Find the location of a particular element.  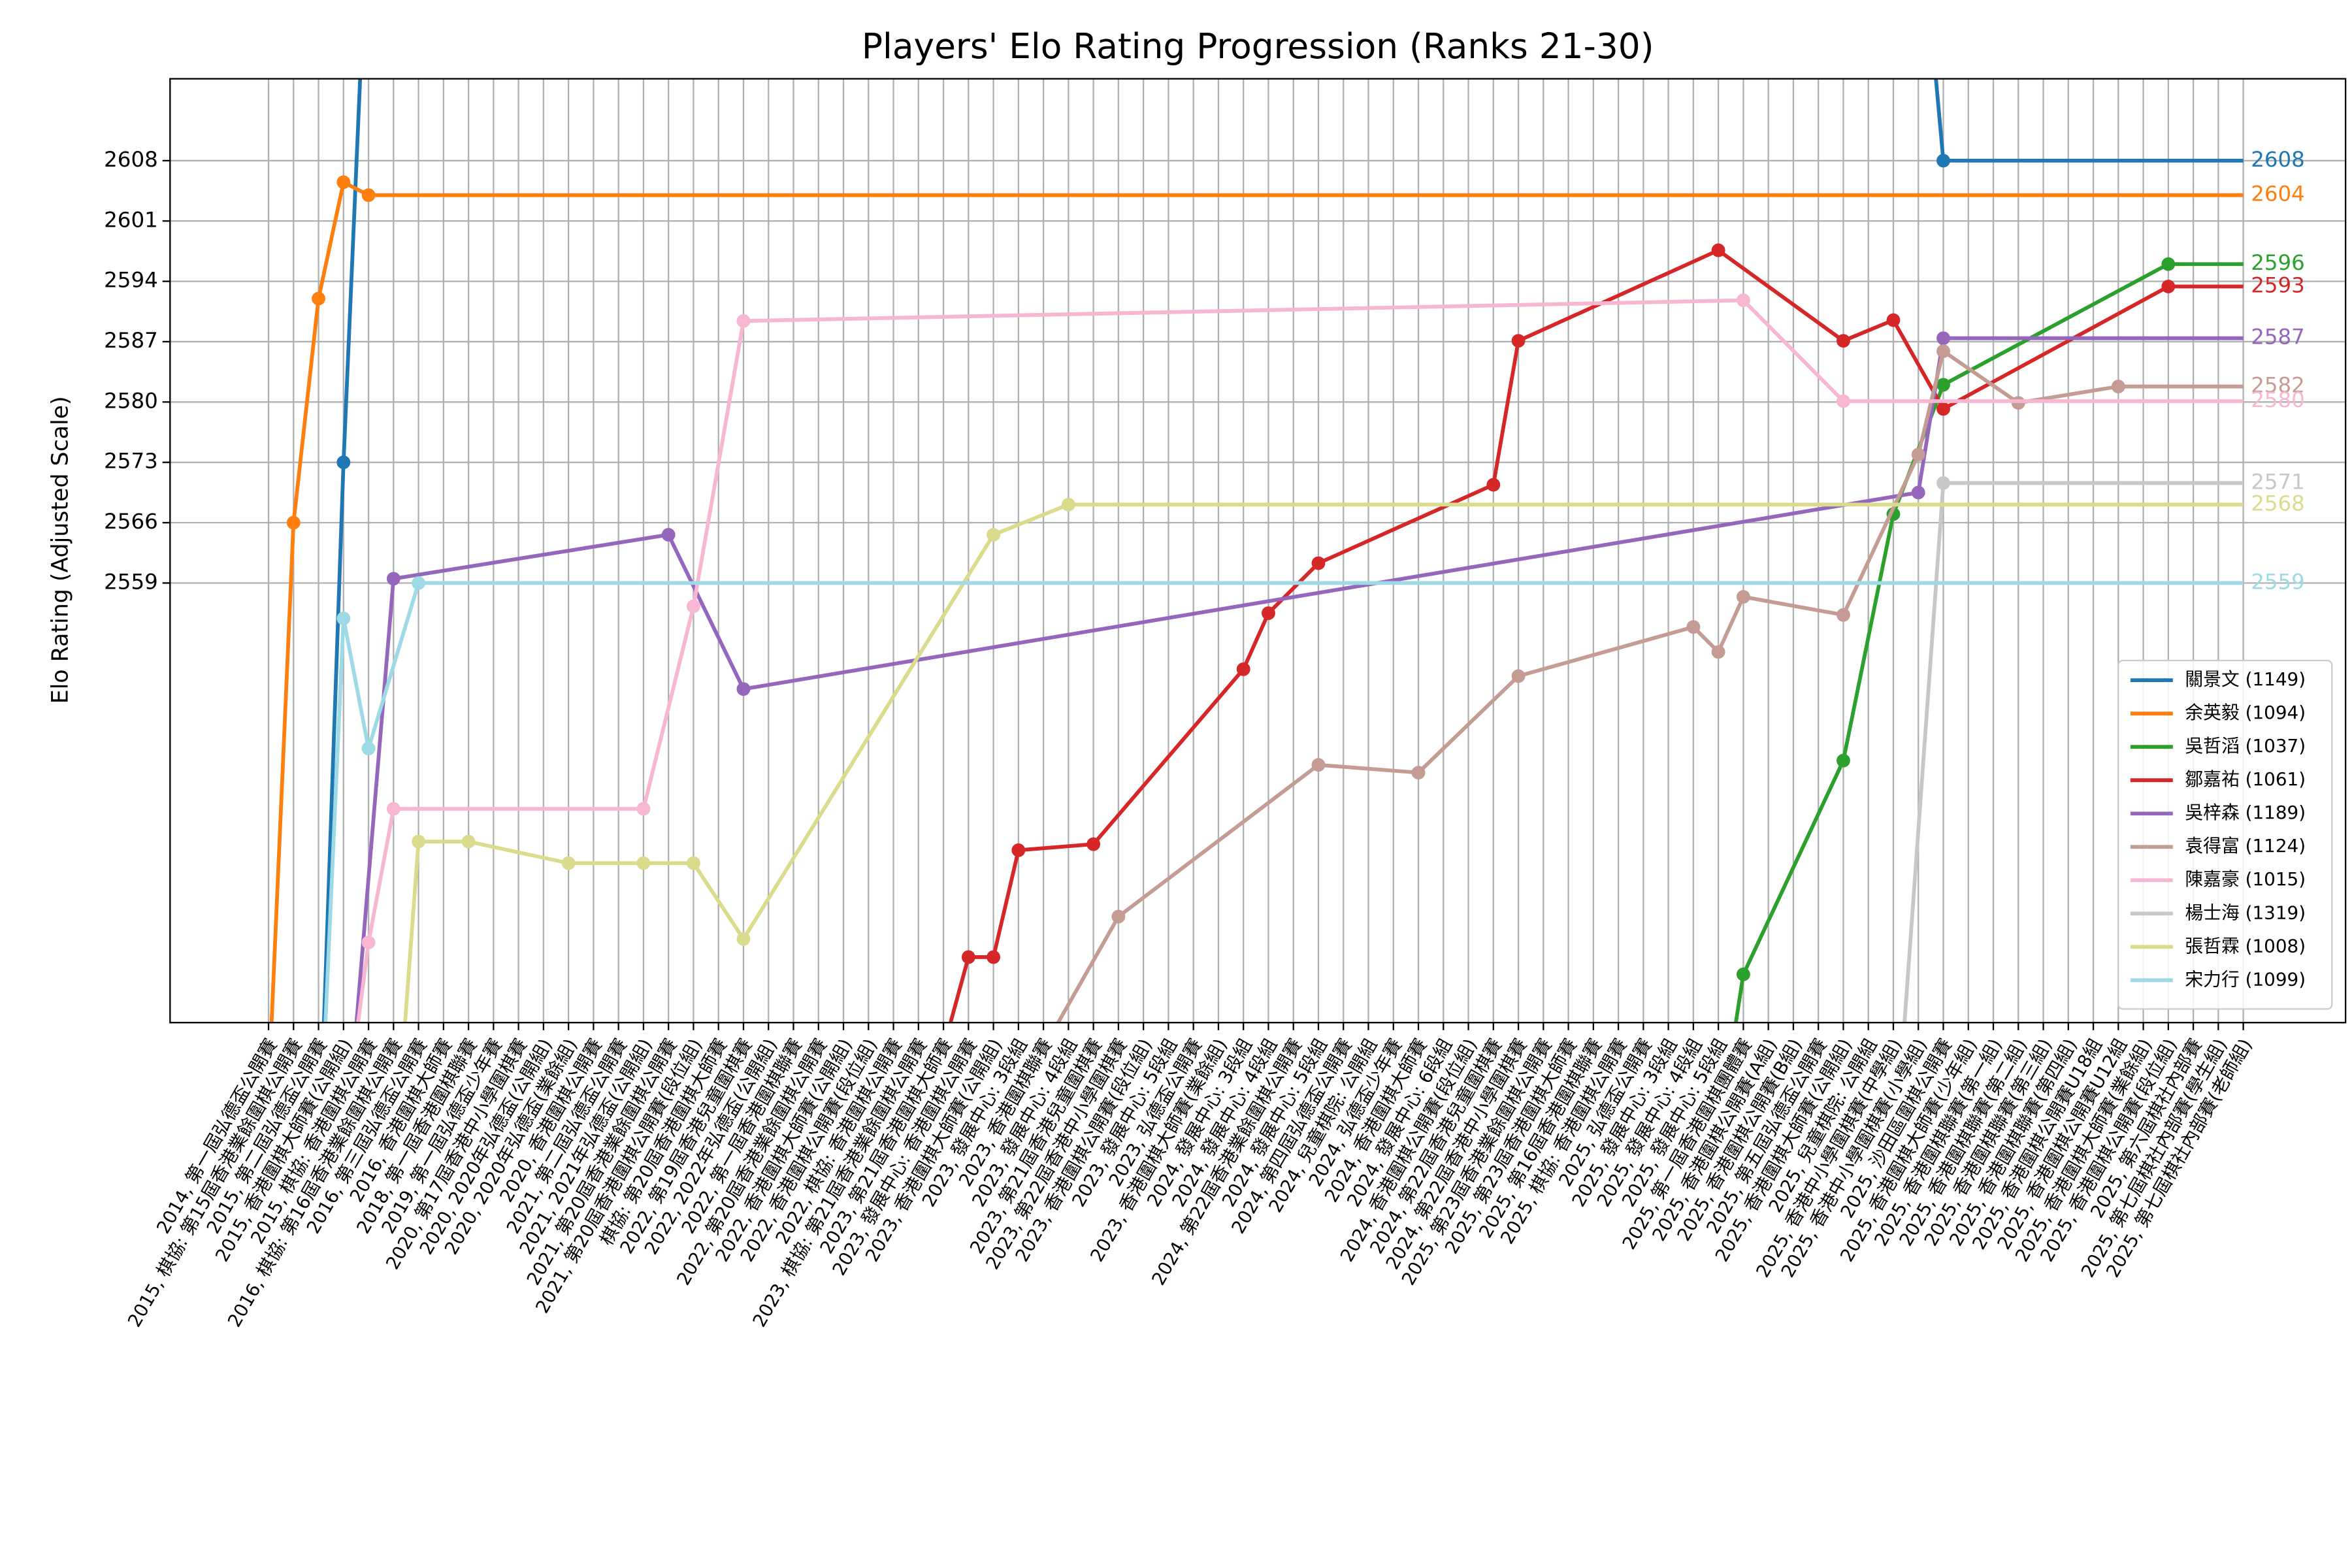

end-label: 2596 is located at coordinates (2278, 262).